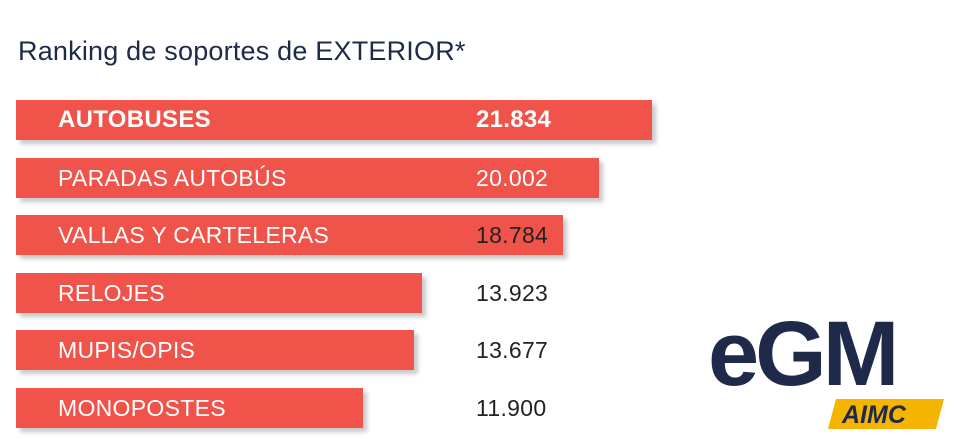 The width and height of the screenshot is (980, 447). I want to click on bar-value-label: 20.002, so click(512, 178).